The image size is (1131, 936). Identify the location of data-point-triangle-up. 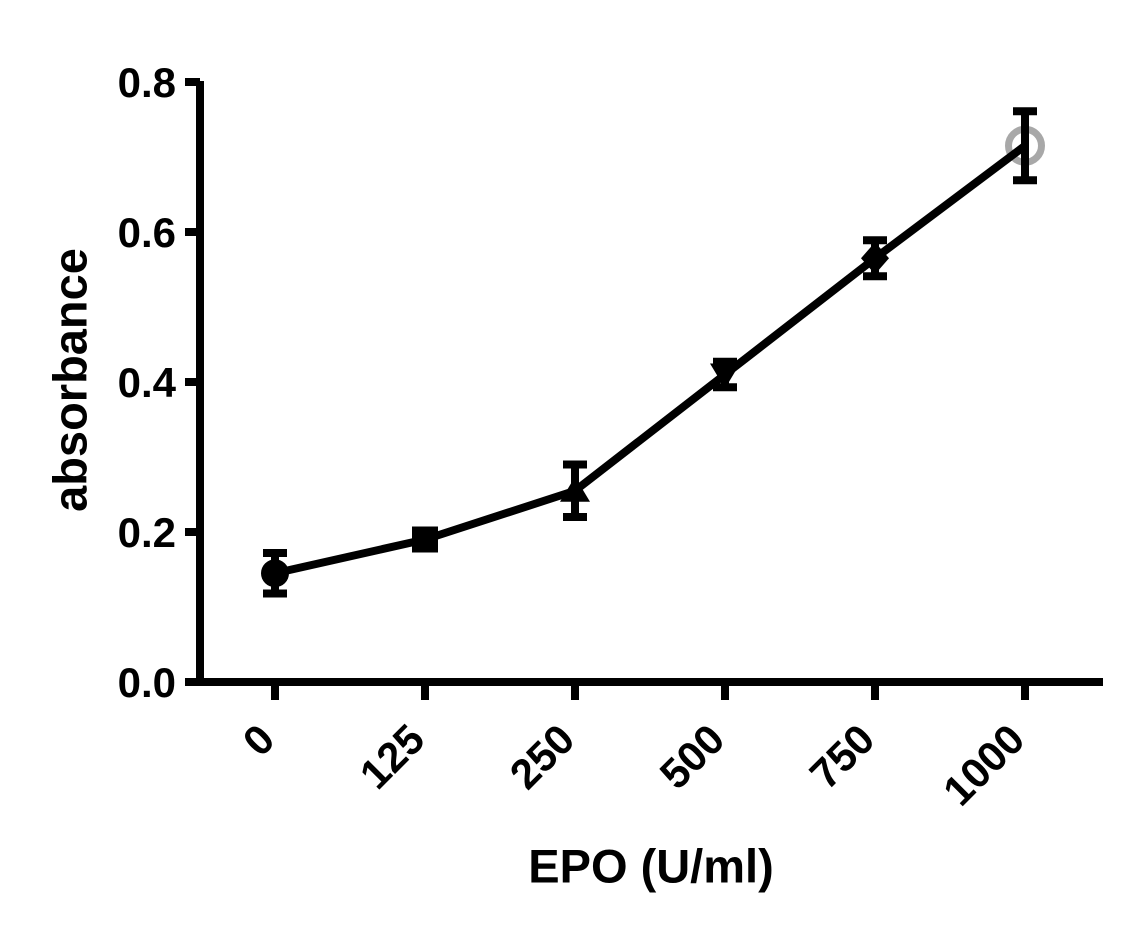
(575, 489).